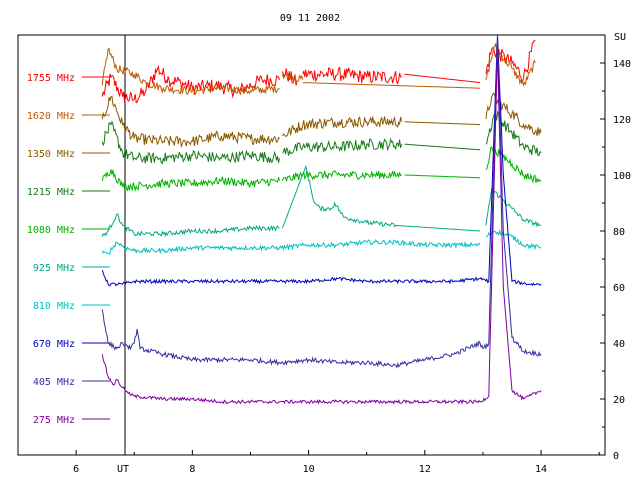 The image size is (640, 480). Describe the element at coordinates (309, 469) in the screenshot. I see `x-tick-label: 10` at that location.